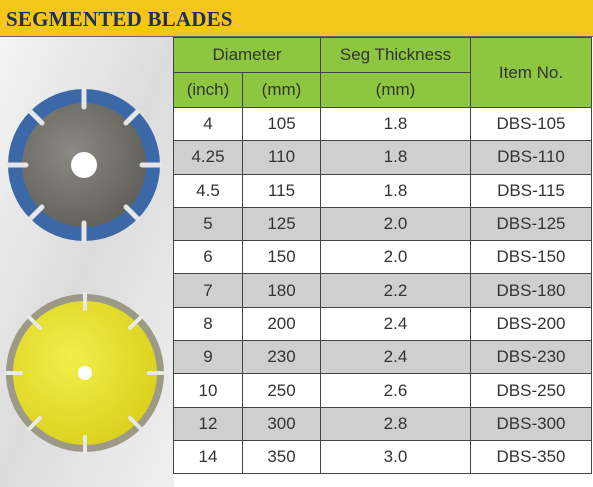 This screenshot has height=487, width=593. Describe the element at coordinates (281, 457) in the screenshot. I see `table-cell: 350` at that location.